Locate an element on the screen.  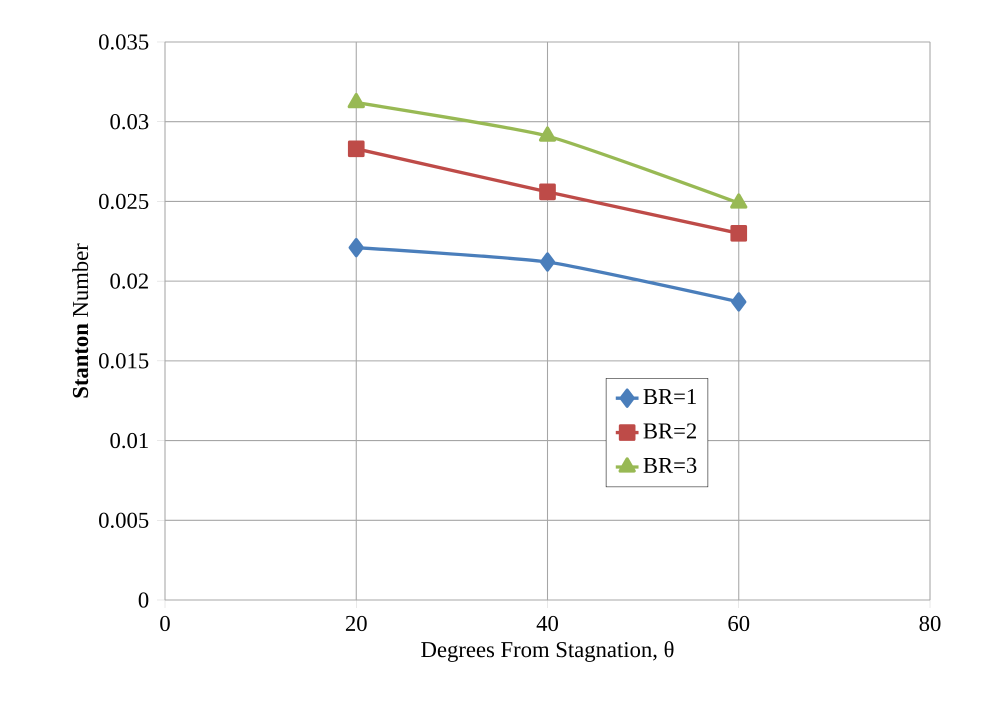
y-tick-label: 0.015 is located at coordinates (123, 361).